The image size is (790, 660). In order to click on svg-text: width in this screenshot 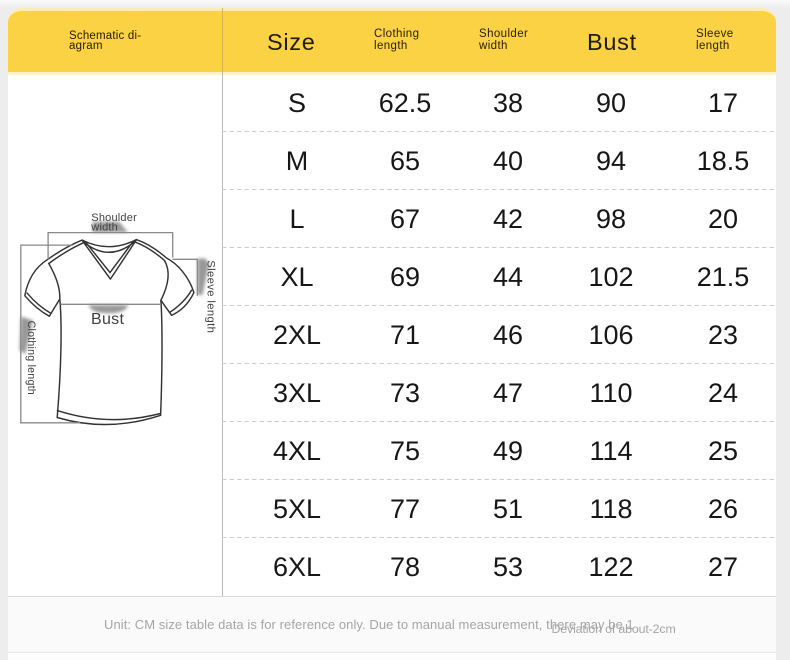, I will do `click(104, 227)`.